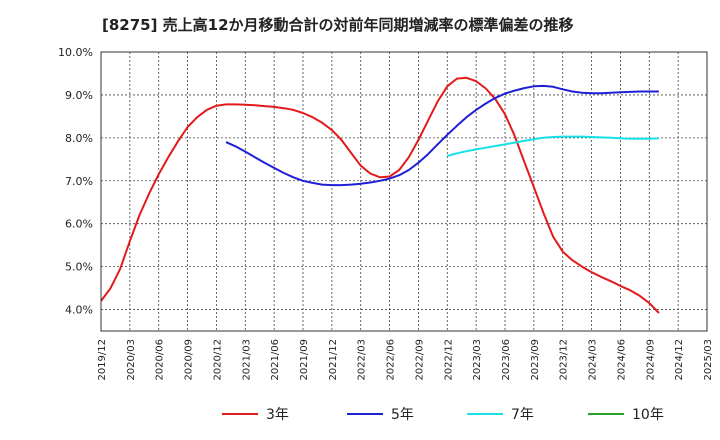 The width and height of the screenshot is (720, 440). I want to click on legend-label-2: 7年, so click(522, 415).